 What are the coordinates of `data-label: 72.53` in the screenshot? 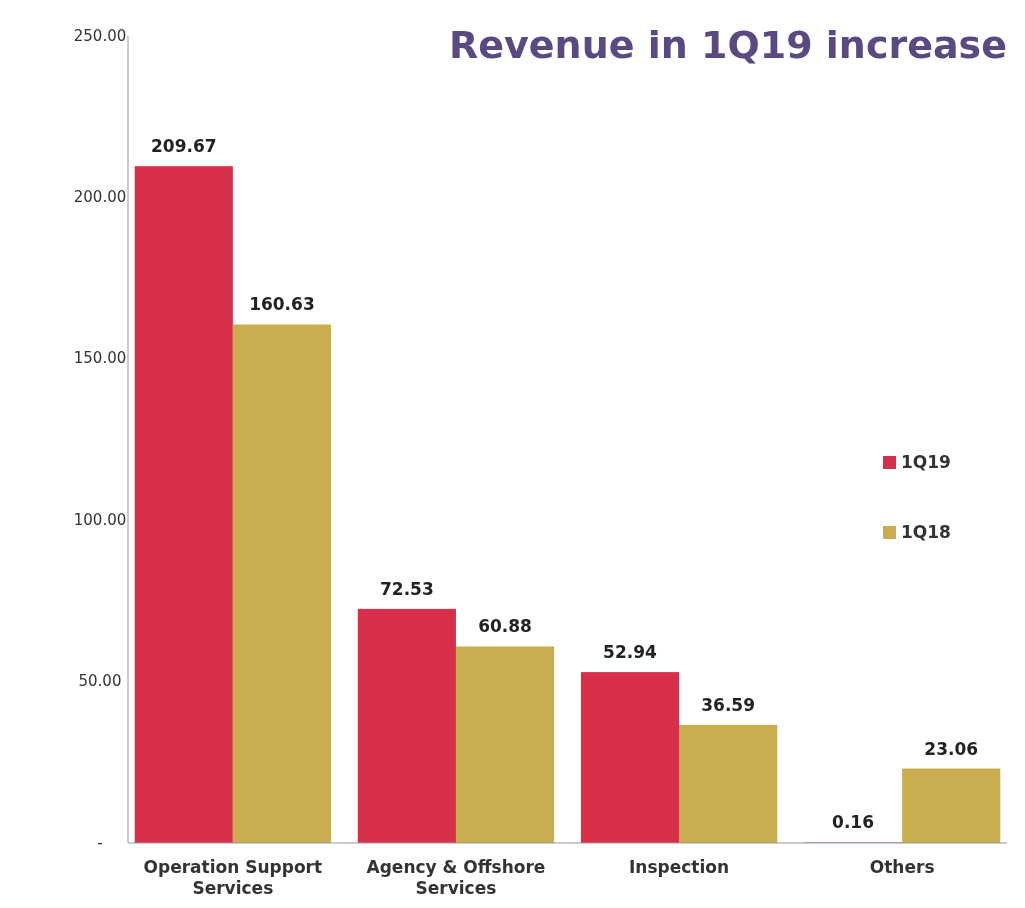 It's located at (406, 588).